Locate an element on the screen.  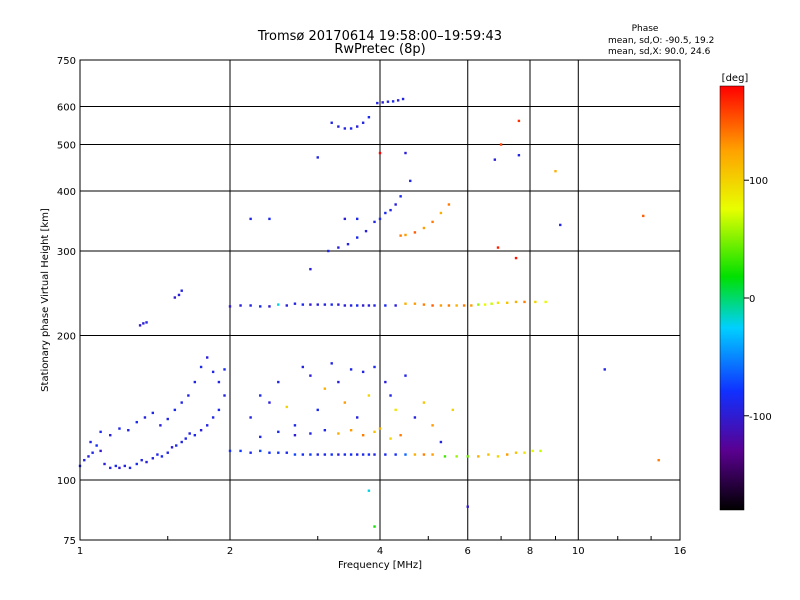
x-tick-label: 1 is located at coordinates (80, 551).